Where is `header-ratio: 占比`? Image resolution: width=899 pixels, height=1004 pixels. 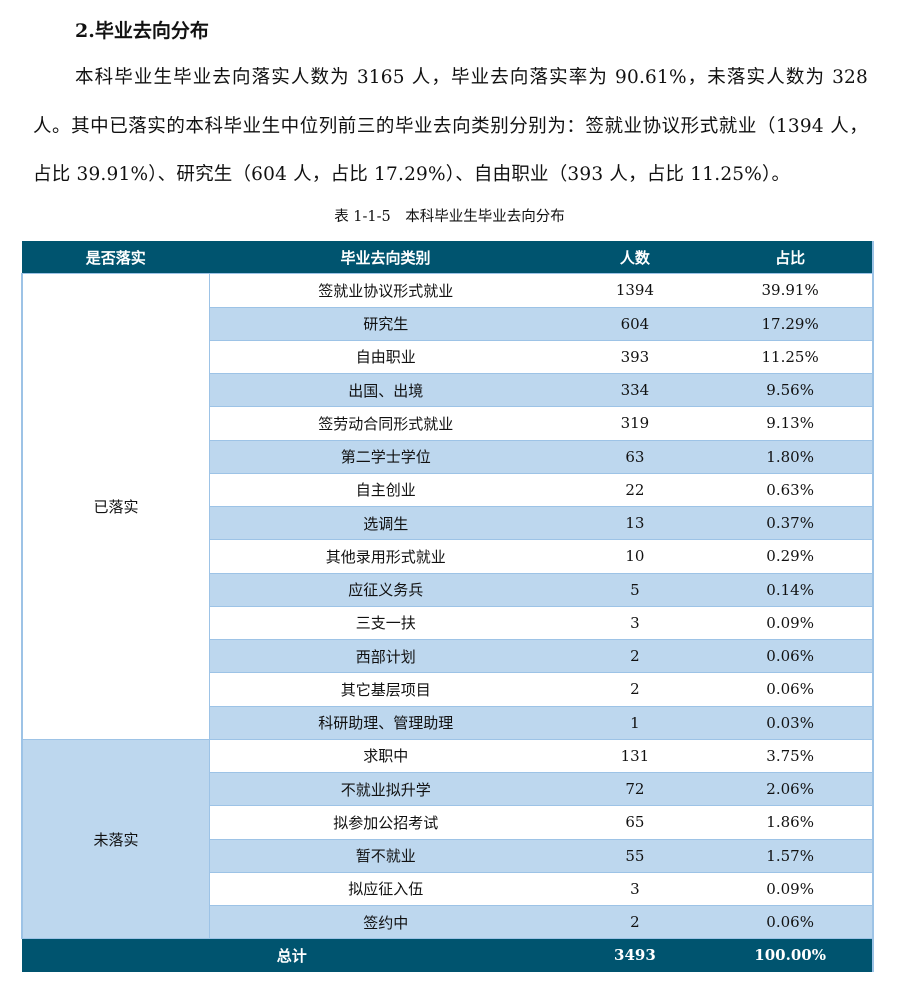
header-ratio: 占比 is located at coordinates (790, 257).